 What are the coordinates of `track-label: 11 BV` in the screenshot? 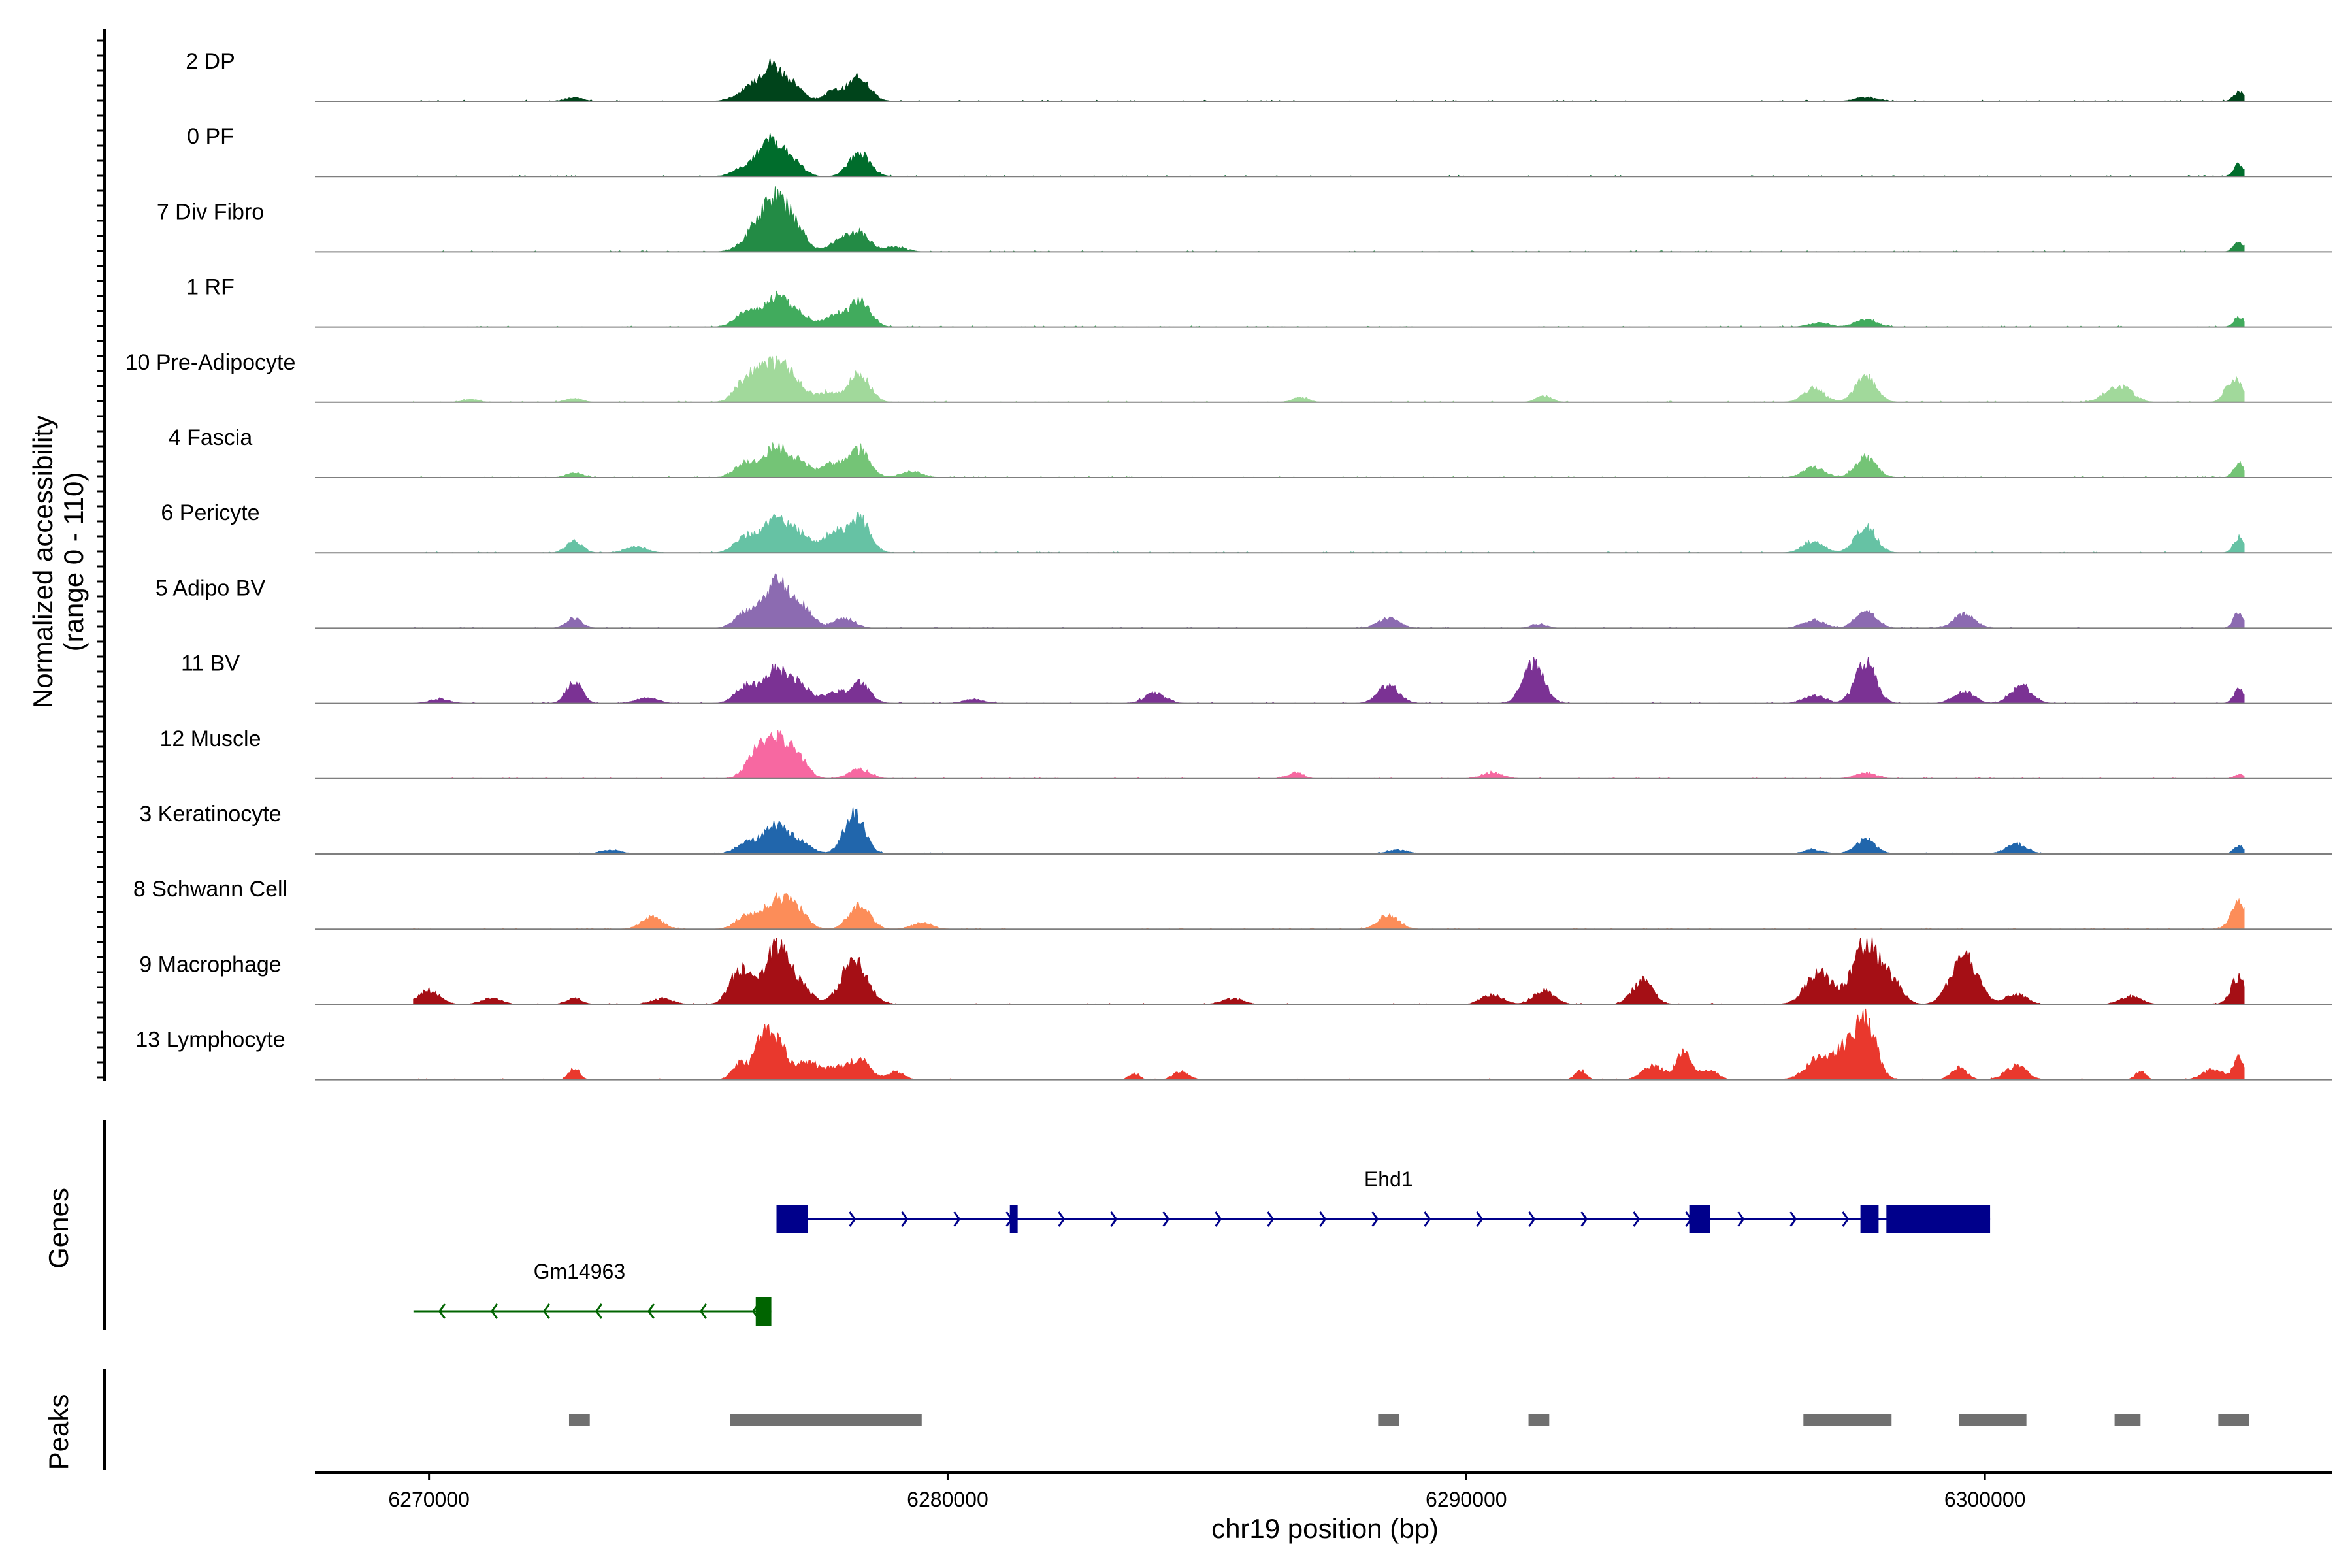 It's located at (210, 663).